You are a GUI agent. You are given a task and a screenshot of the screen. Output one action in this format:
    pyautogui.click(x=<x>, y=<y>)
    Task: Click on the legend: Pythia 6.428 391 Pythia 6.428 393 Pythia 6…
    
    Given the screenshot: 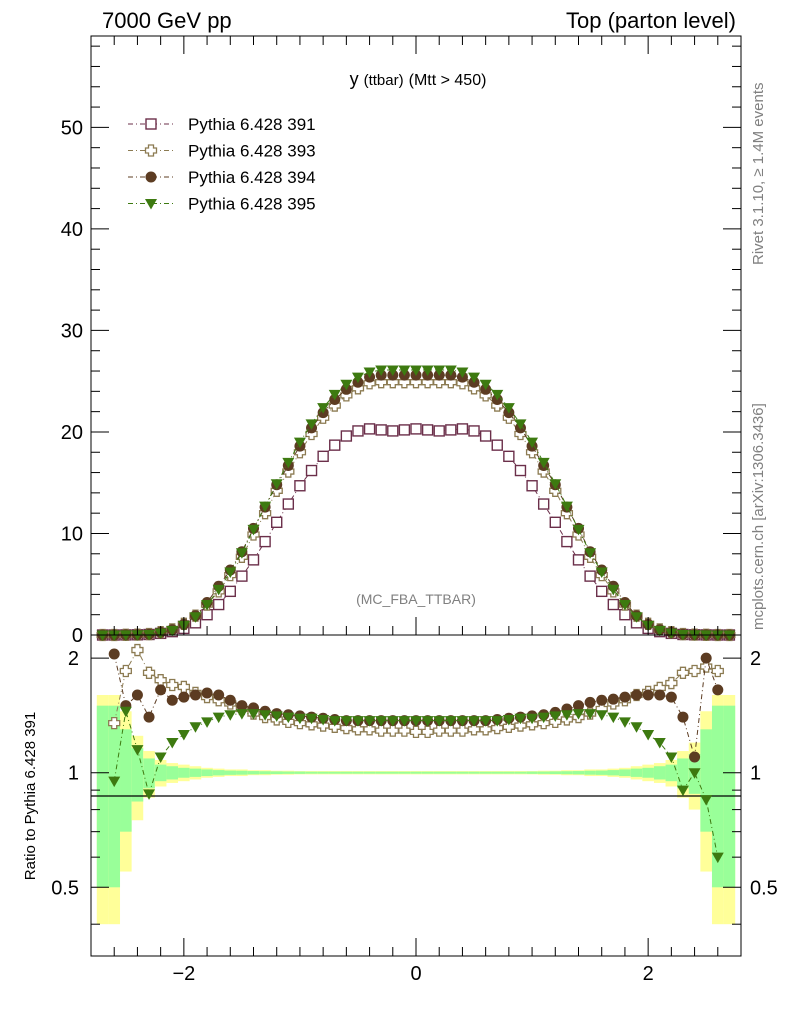 What is the action you would take?
    pyautogui.click(x=222, y=164)
    